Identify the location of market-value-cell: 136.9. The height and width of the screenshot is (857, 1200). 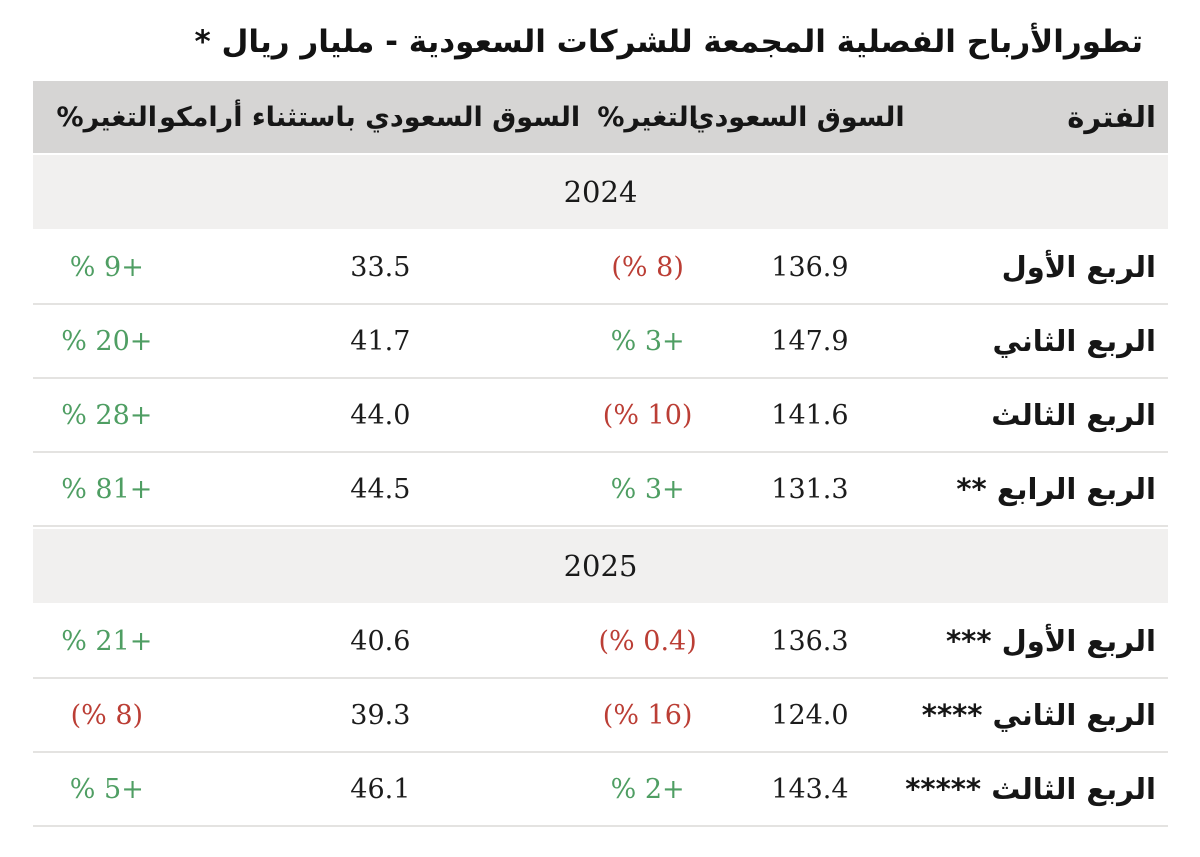
(810, 267).